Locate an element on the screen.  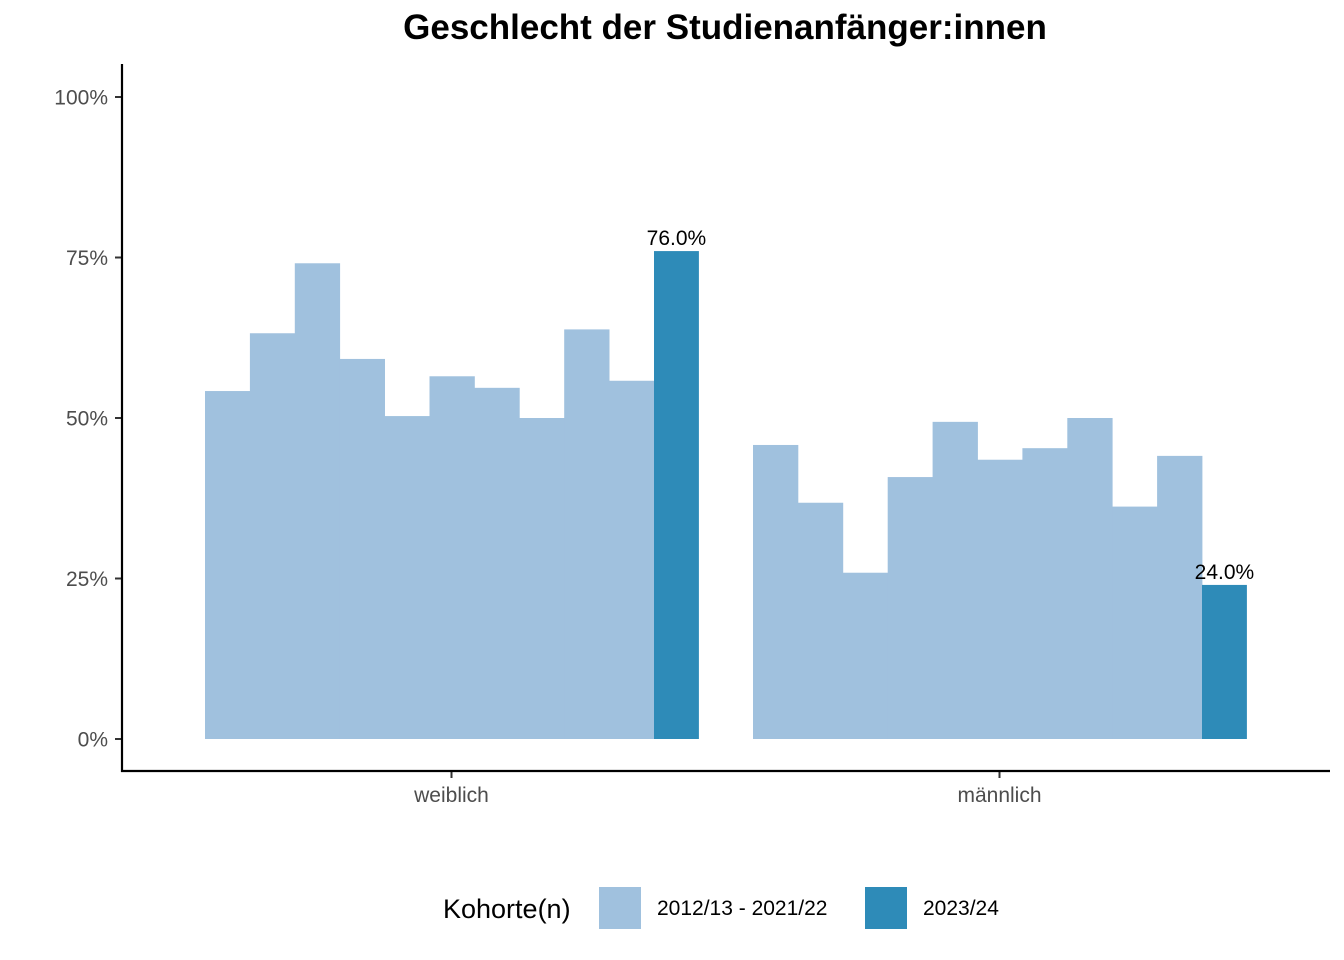
bar-weiblich-current is located at coordinates (676, 495).